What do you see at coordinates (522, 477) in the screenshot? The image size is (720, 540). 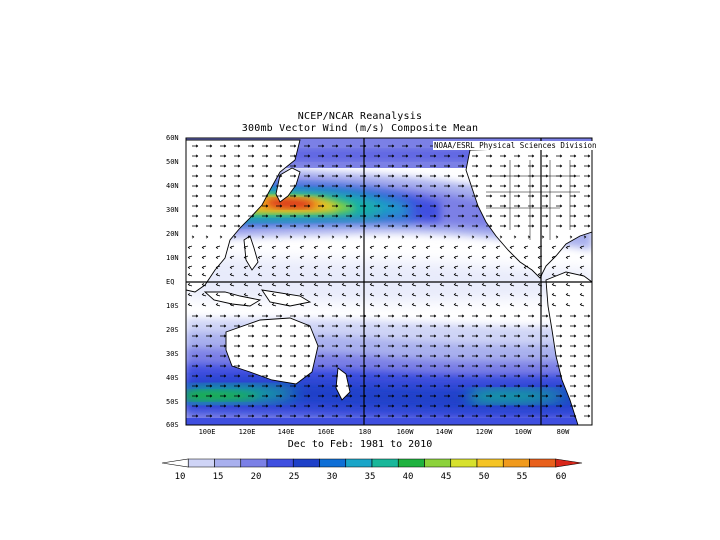 I see `colorbar-tick: 55` at bounding box center [522, 477].